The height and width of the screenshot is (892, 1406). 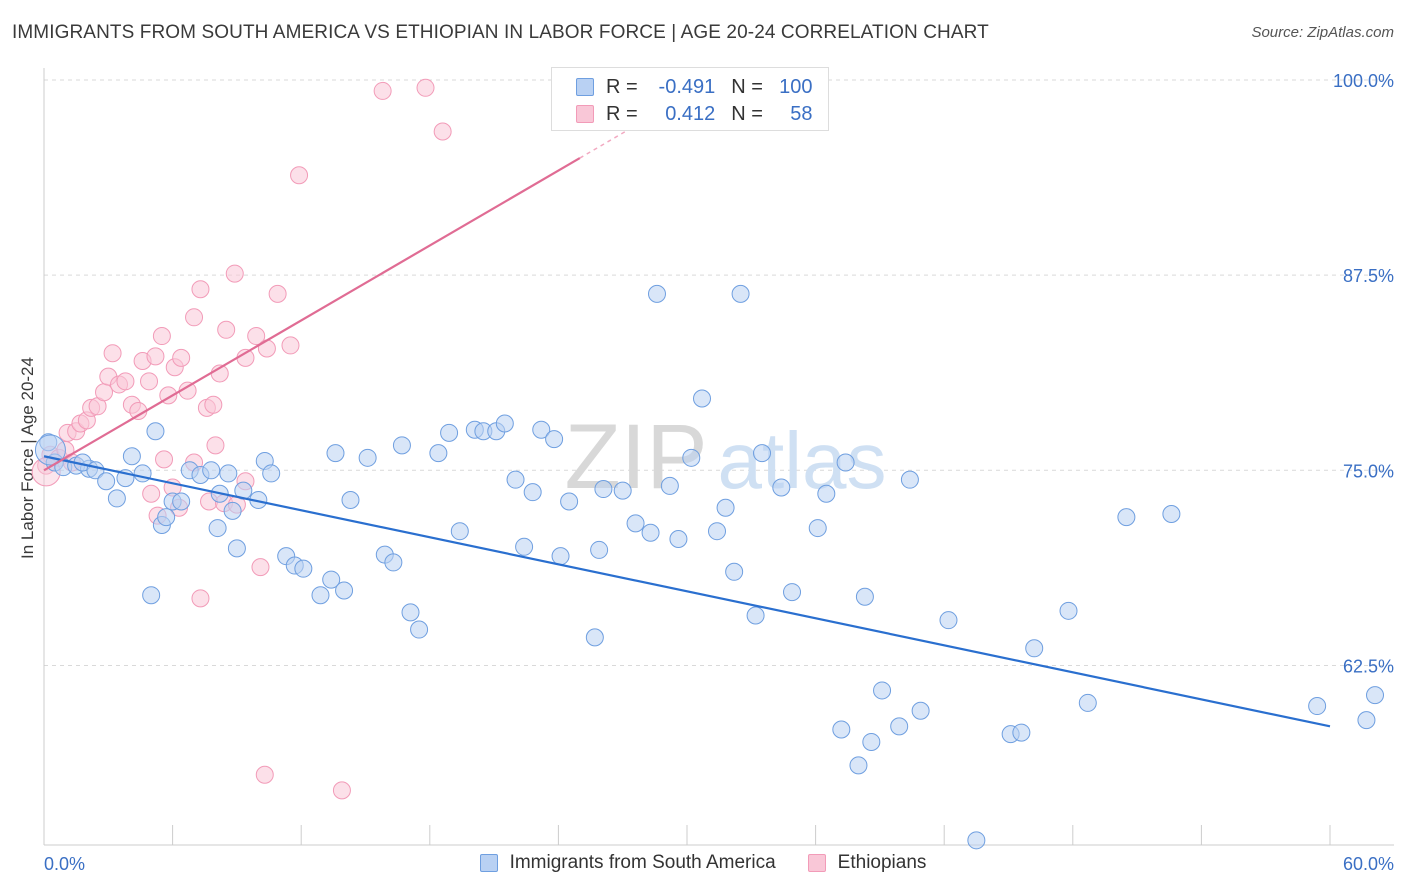 I want to click on watermark-atlas: atlas, so click(x=802, y=460).